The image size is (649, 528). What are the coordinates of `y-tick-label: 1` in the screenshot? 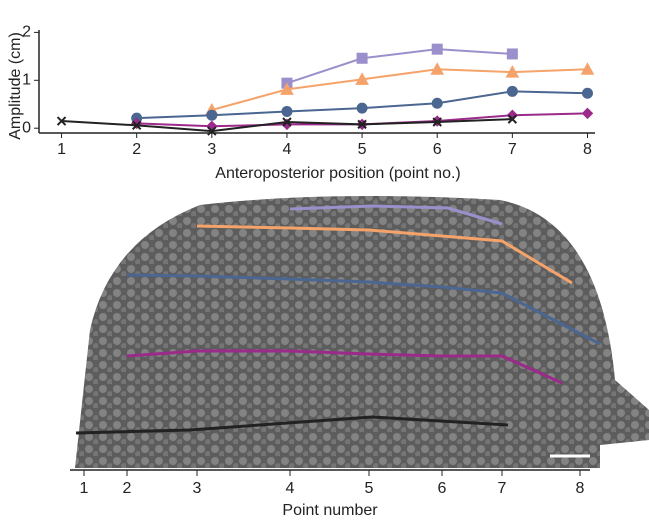 It's located at (26, 80).